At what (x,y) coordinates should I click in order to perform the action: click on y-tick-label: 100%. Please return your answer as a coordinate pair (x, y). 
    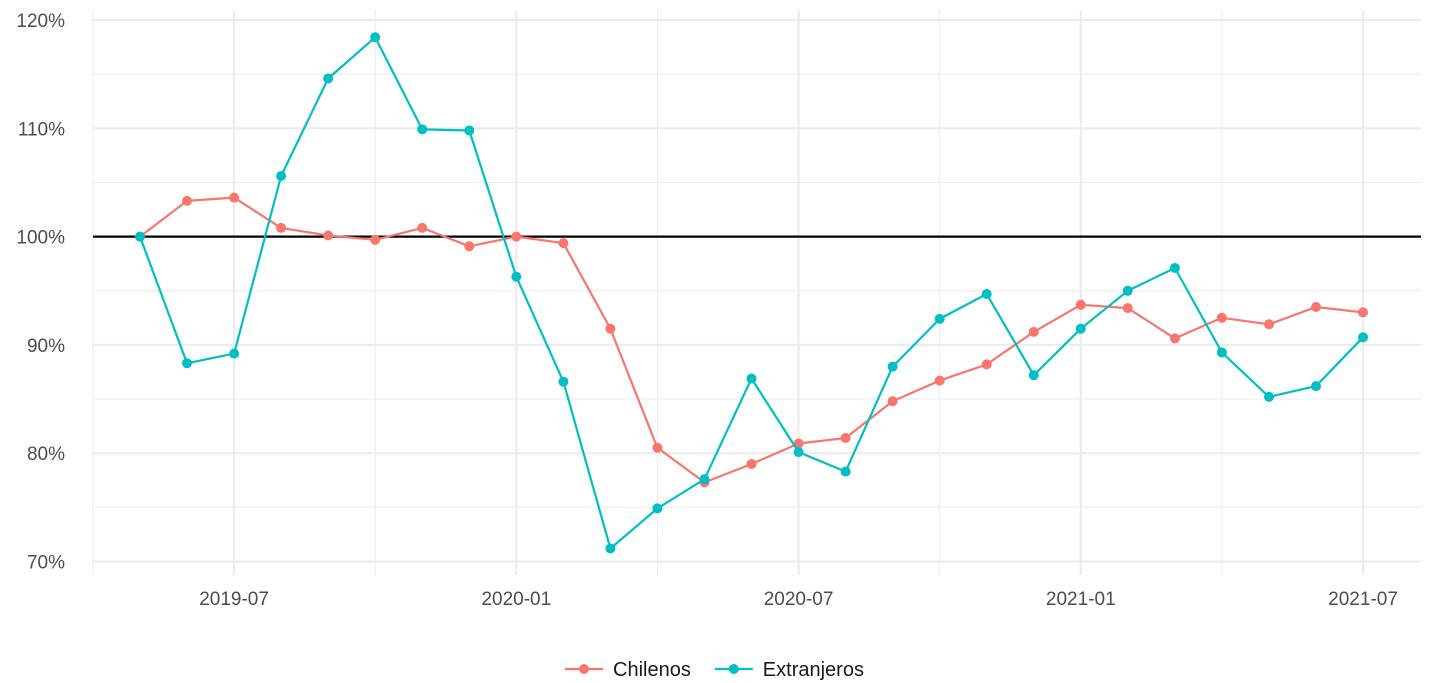
    Looking at the image, I should click on (40, 238).